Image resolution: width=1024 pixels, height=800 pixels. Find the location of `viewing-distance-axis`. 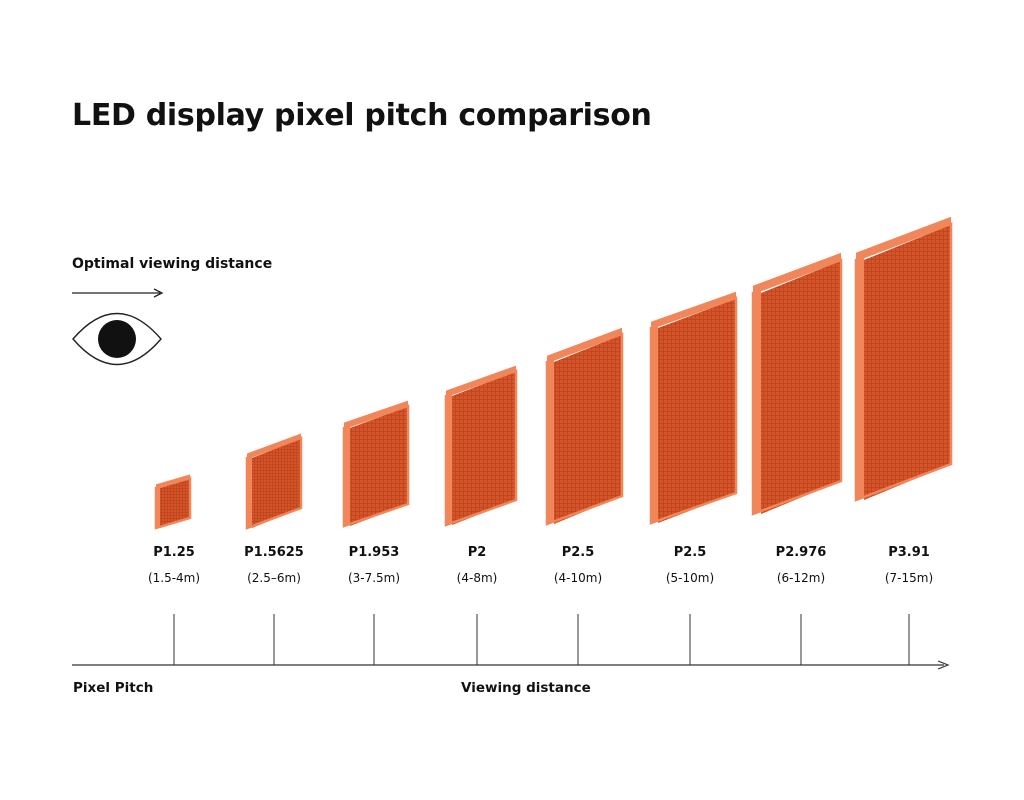

viewing-distance-axis is located at coordinates (511, 665).